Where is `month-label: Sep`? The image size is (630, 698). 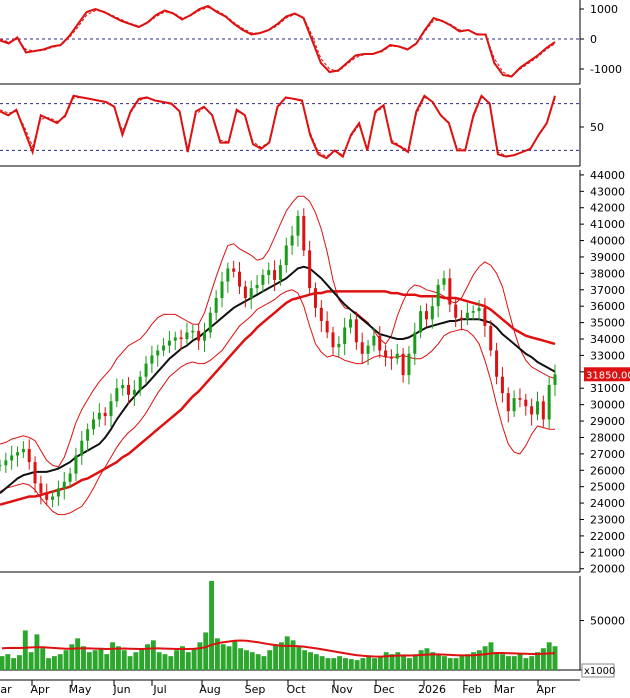 month-label: Sep is located at coordinates (255, 689).